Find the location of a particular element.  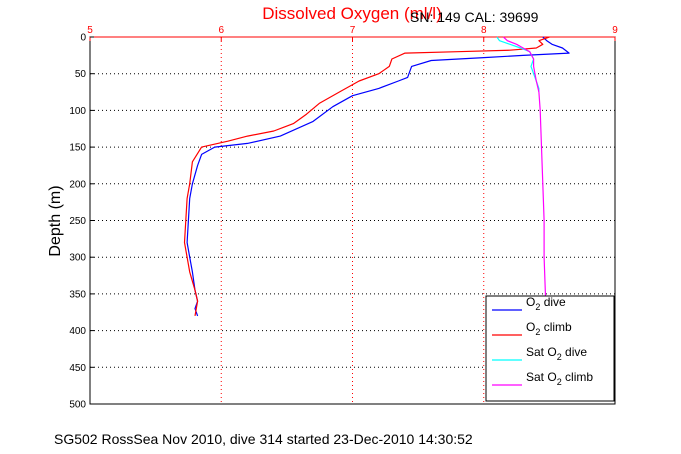

legend-box is located at coordinates (550, 348).